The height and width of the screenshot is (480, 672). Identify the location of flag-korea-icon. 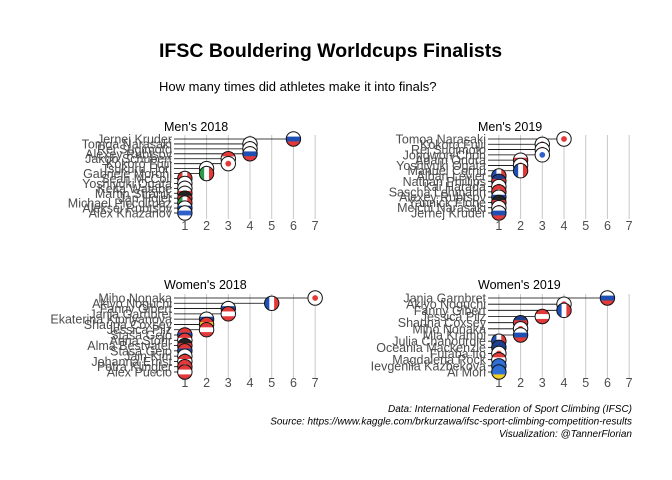
(542, 155).